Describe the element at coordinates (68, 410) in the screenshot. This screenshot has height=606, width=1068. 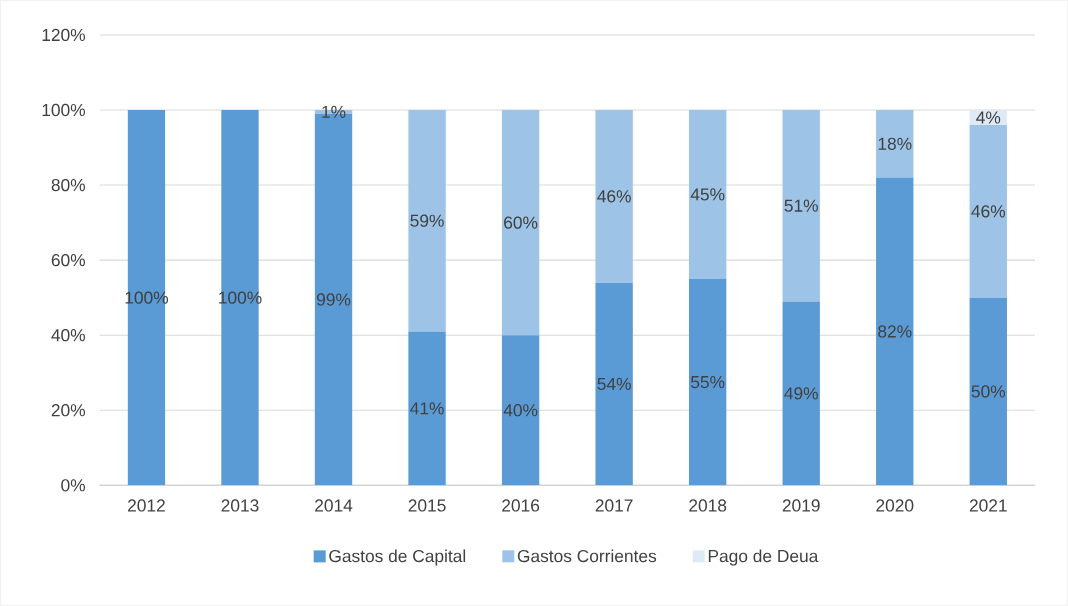
I see `y-tick-label: 20%` at that location.